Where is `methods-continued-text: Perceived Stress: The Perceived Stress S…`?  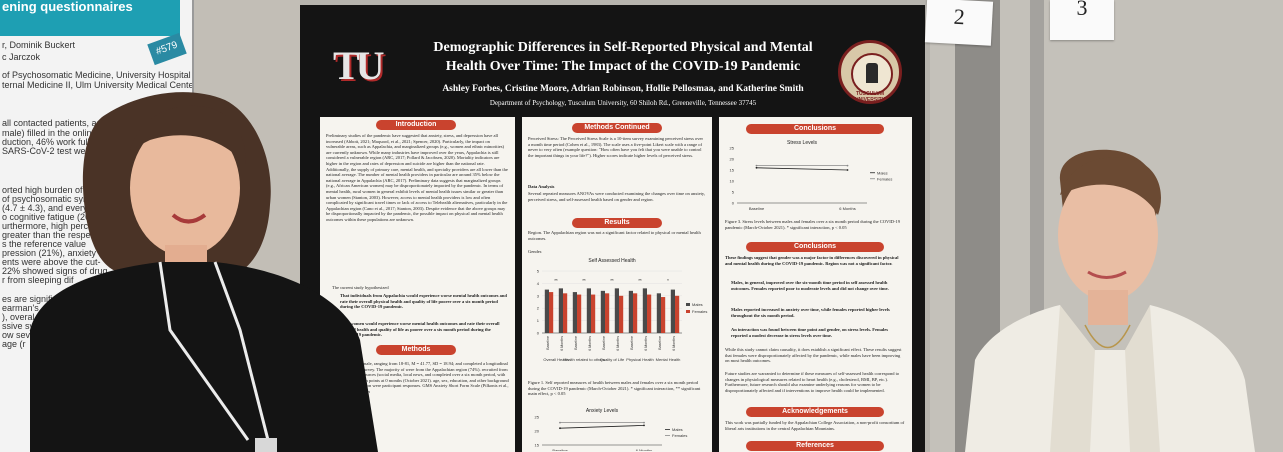 methods-continued-text: Perceived Stress: The Perceived Stress S… is located at coordinates (615, 147).